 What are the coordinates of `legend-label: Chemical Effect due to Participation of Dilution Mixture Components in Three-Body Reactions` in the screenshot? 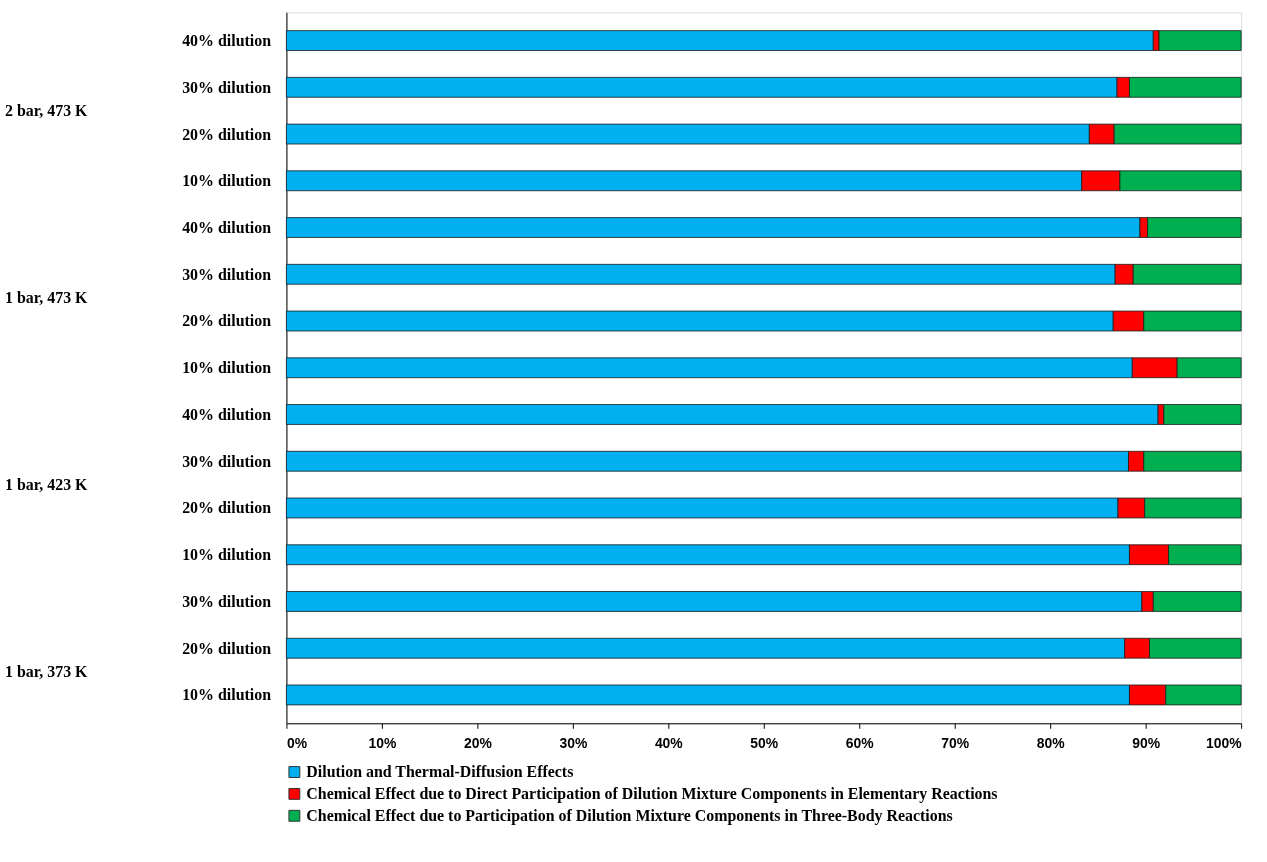 It's located at (629, 815).